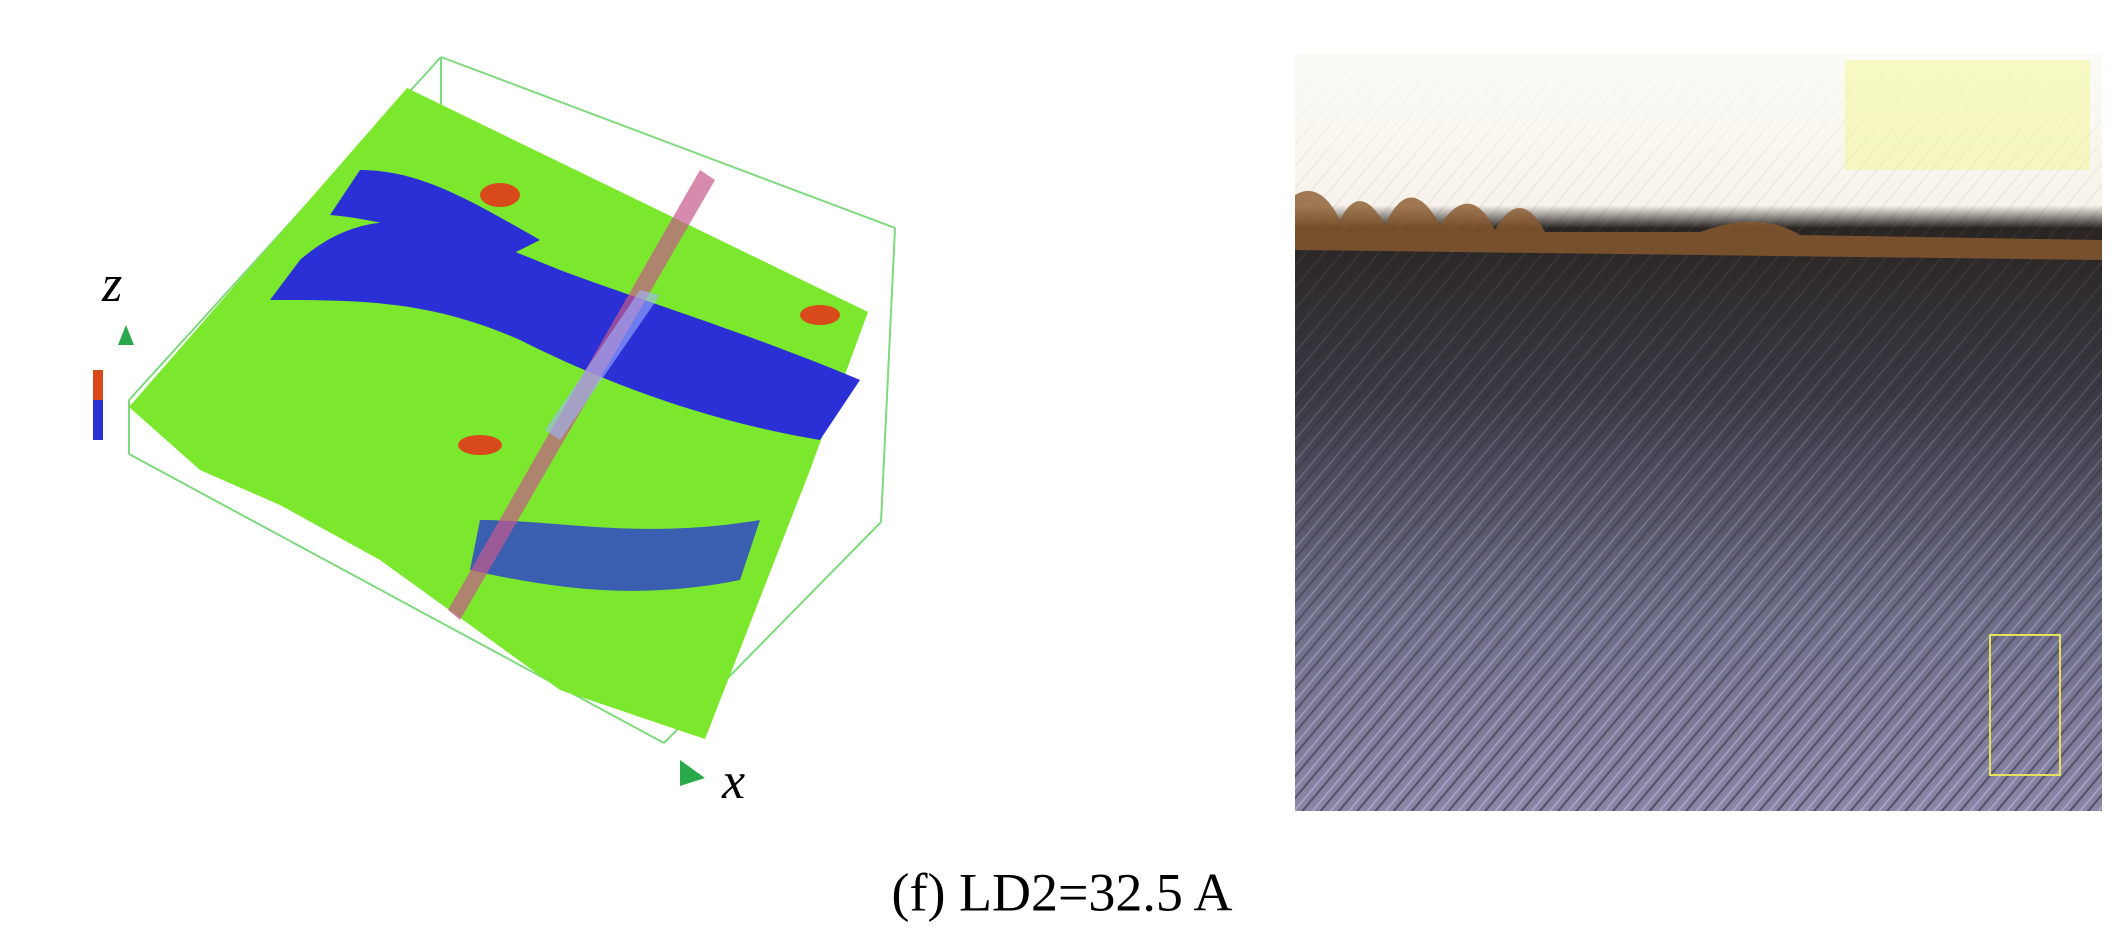 This screenshot has width=2126, height=945. Describe the element at coordinates (1967, 115) in the screenshot. I see `micrograph-label` at that location.